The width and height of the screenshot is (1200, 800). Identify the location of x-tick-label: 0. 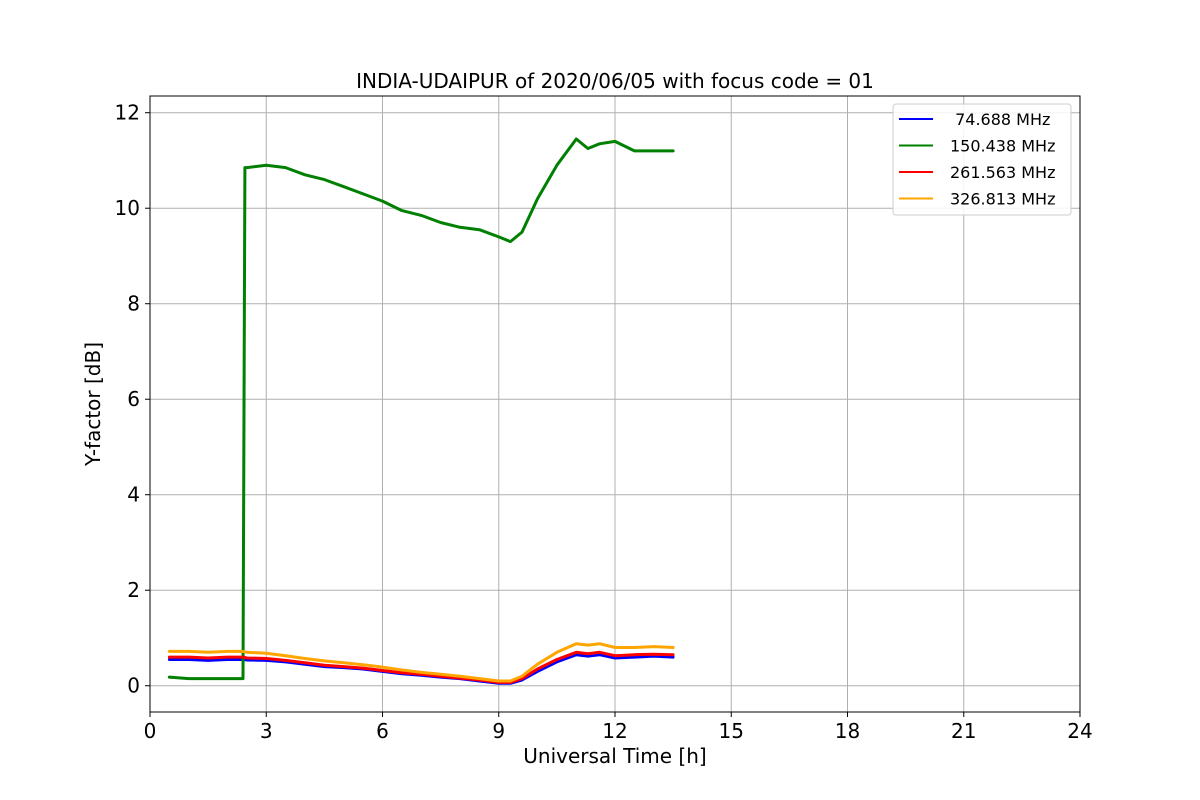
(150, 731).